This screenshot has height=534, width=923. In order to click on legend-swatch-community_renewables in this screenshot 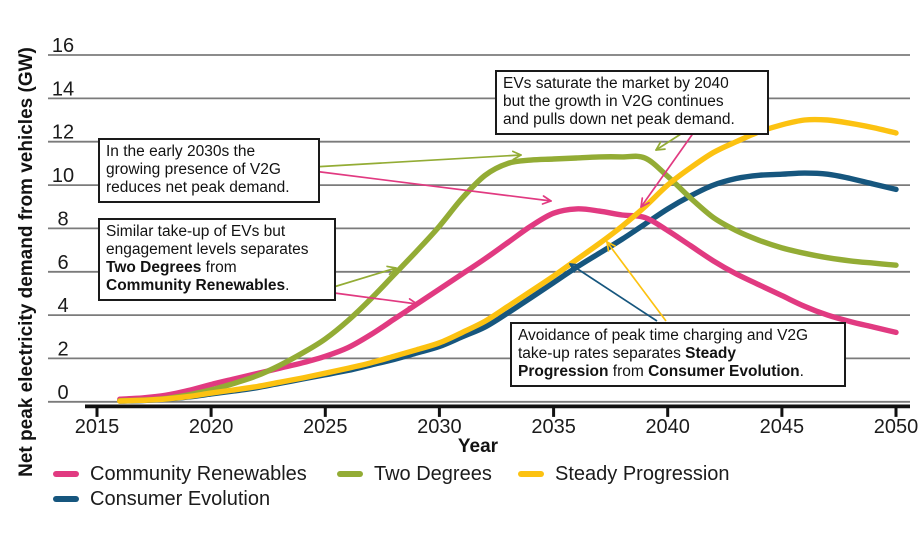, I will do `click(66, 474)`.